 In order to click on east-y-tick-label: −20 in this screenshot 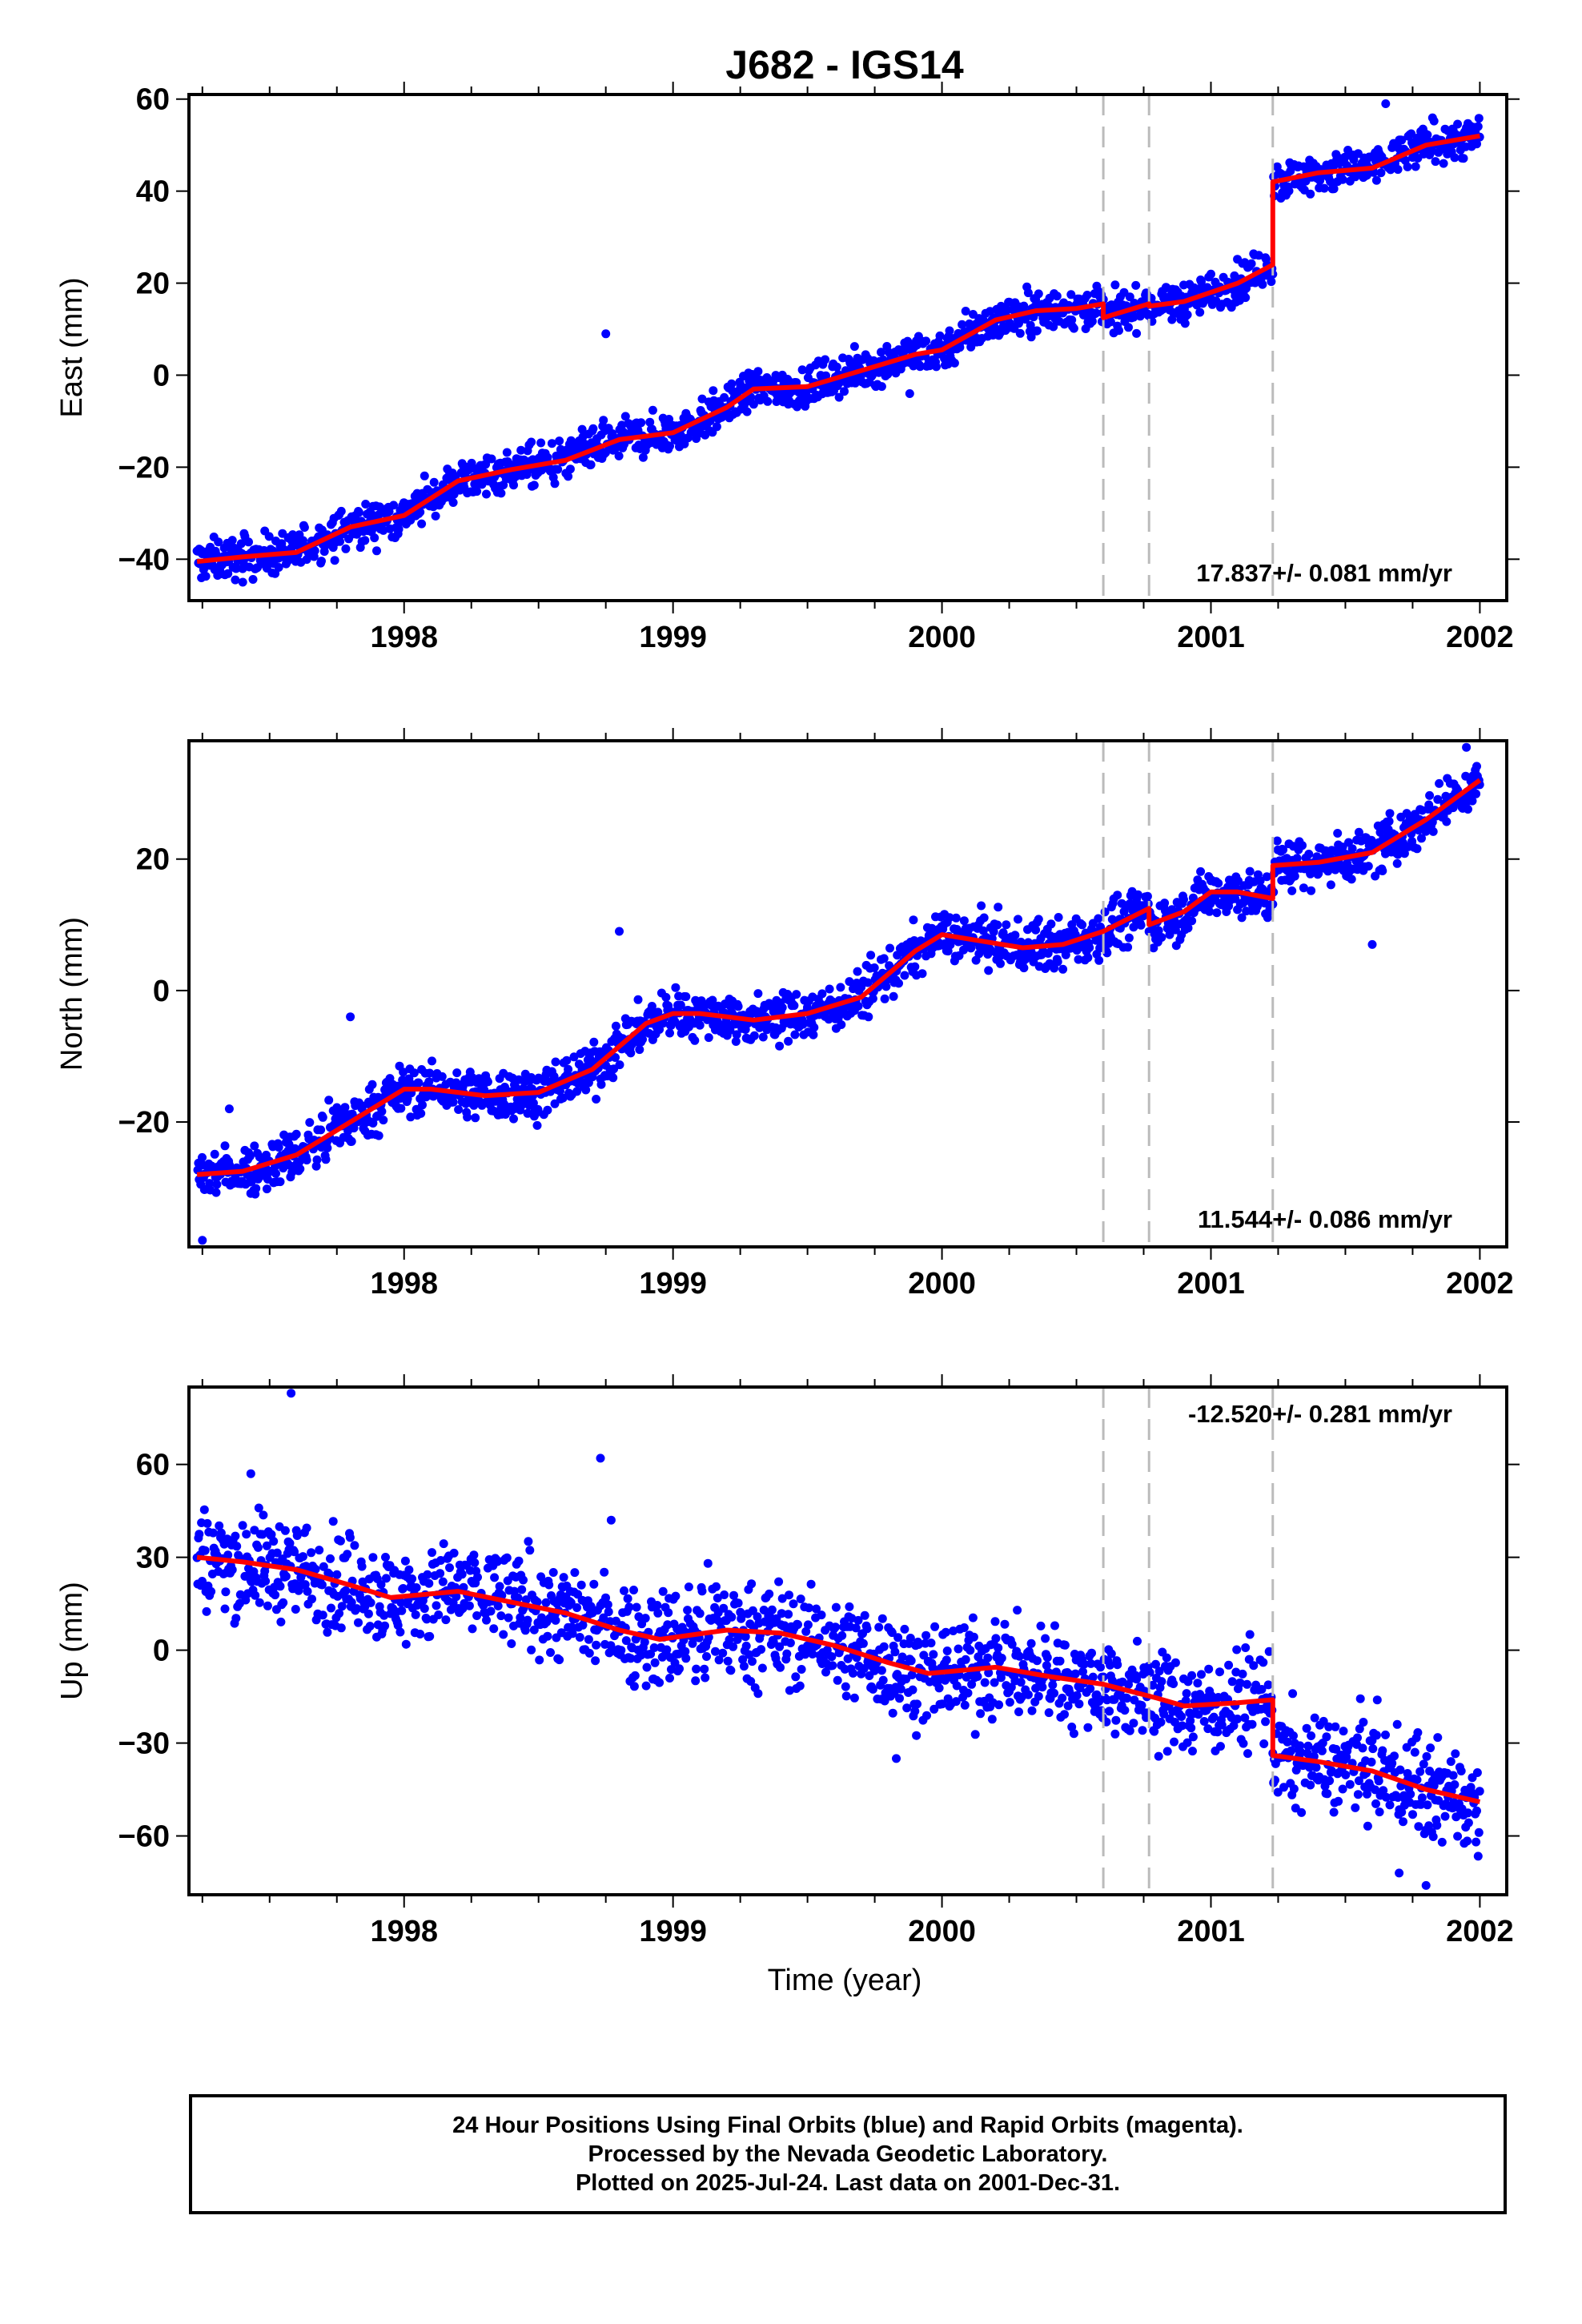, I will do `click(144, 468)`.